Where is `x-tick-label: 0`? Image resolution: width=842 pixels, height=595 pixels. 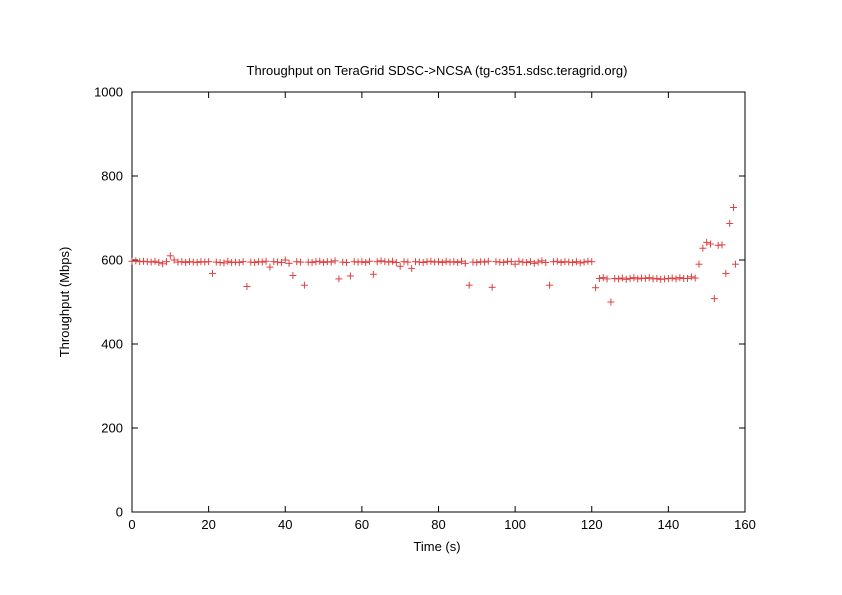 x-tick-label: 0 is located at coordinates (131, 524).